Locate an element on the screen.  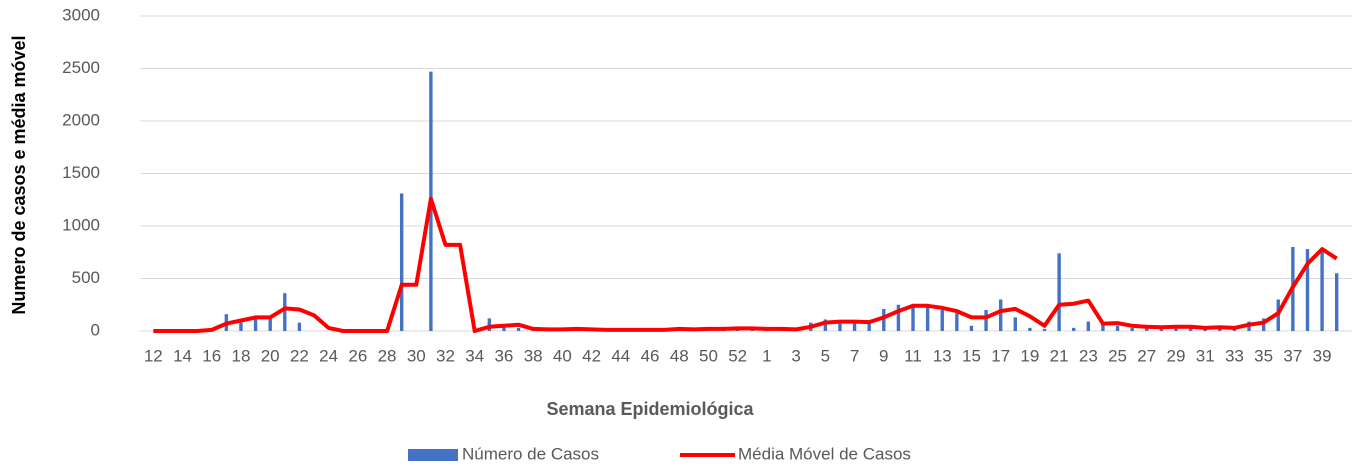
x-tick-label: 37 is located at coordinates (1292, 355).